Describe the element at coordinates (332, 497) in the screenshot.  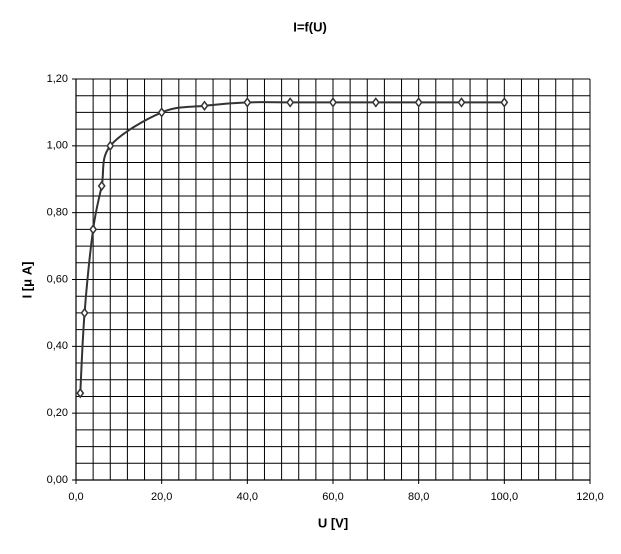
I see `x-tick-label: 60,0` at that location.